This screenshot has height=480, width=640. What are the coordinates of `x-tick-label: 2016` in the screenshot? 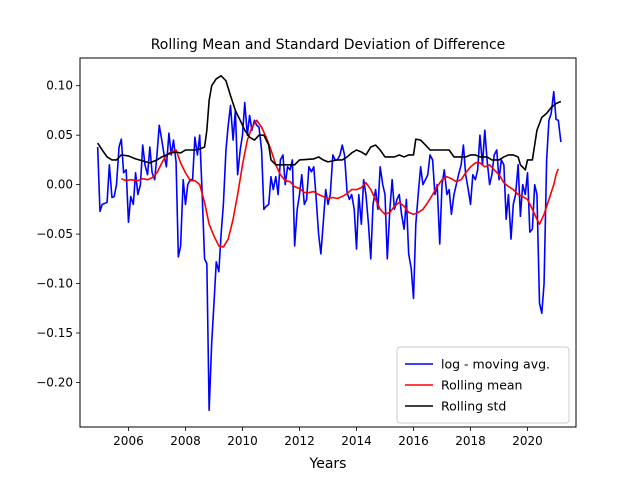 It's located at (413, 441).